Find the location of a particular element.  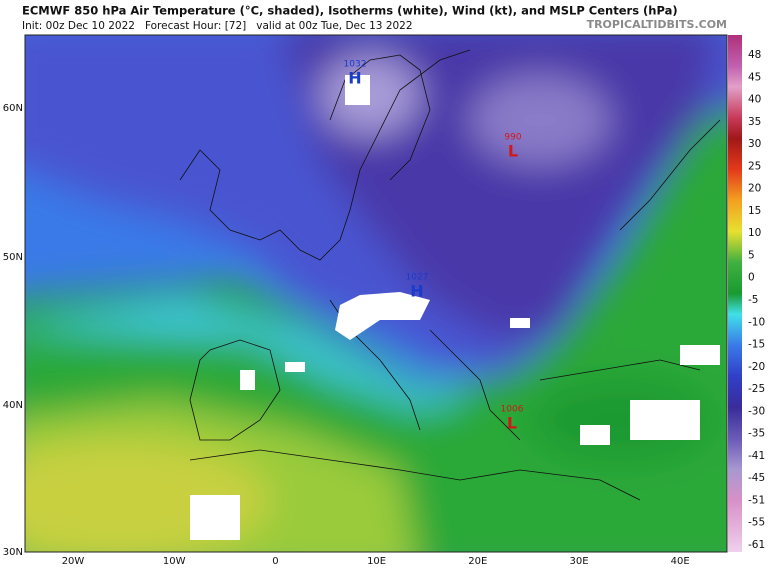

colorbar-label: -55 is located at coordinates (756, 523).